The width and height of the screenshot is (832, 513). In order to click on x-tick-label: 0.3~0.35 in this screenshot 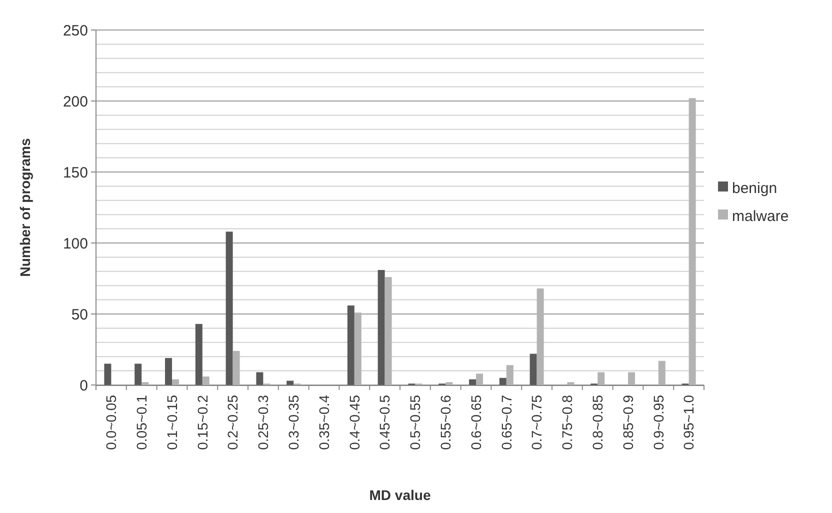, I will do `click(294, 422)`.